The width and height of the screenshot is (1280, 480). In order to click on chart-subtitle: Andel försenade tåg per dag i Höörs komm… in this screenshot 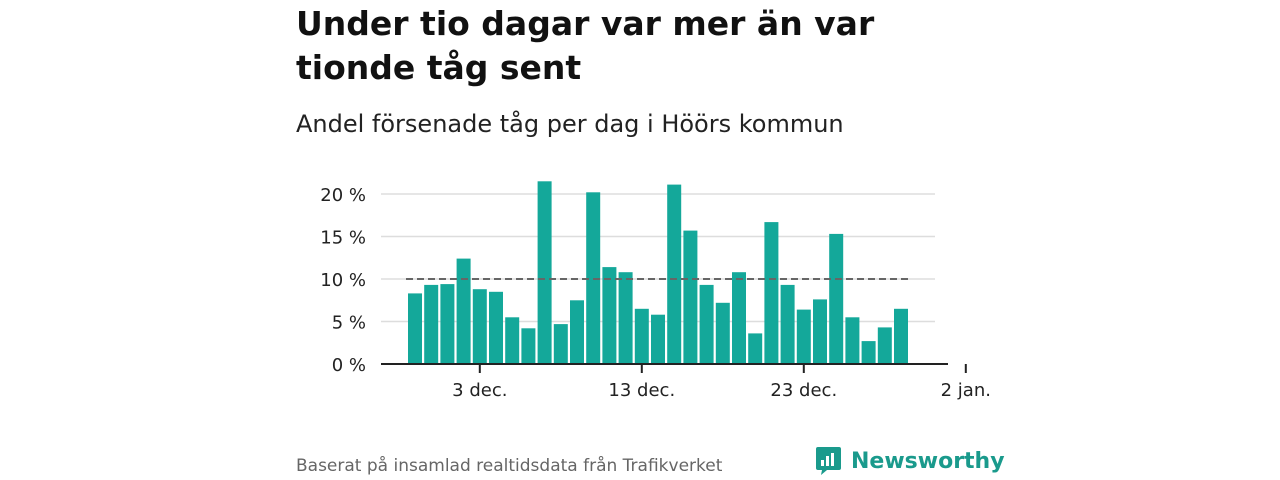, I will do `click(570, 124)`.